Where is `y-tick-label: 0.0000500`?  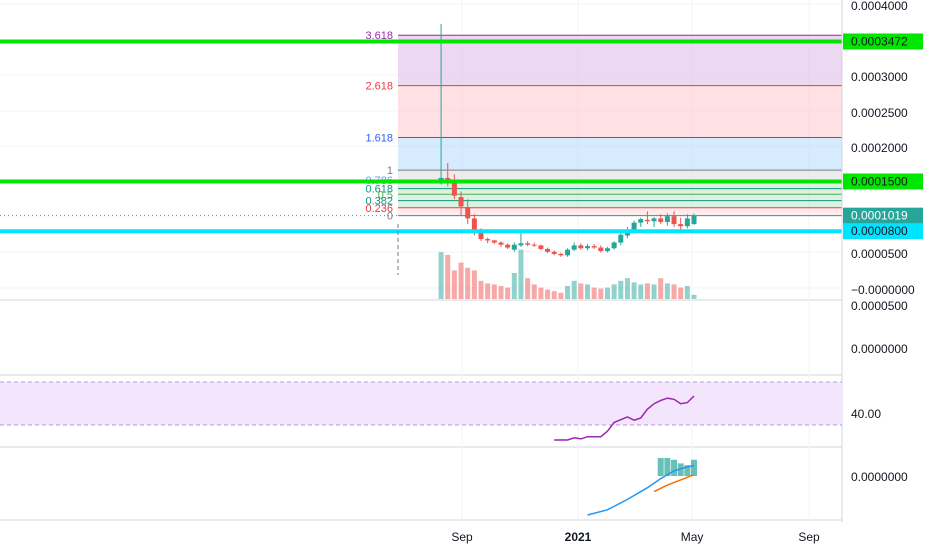 y-tick-label: 0.0000500 is located at coordinates (879, 254).